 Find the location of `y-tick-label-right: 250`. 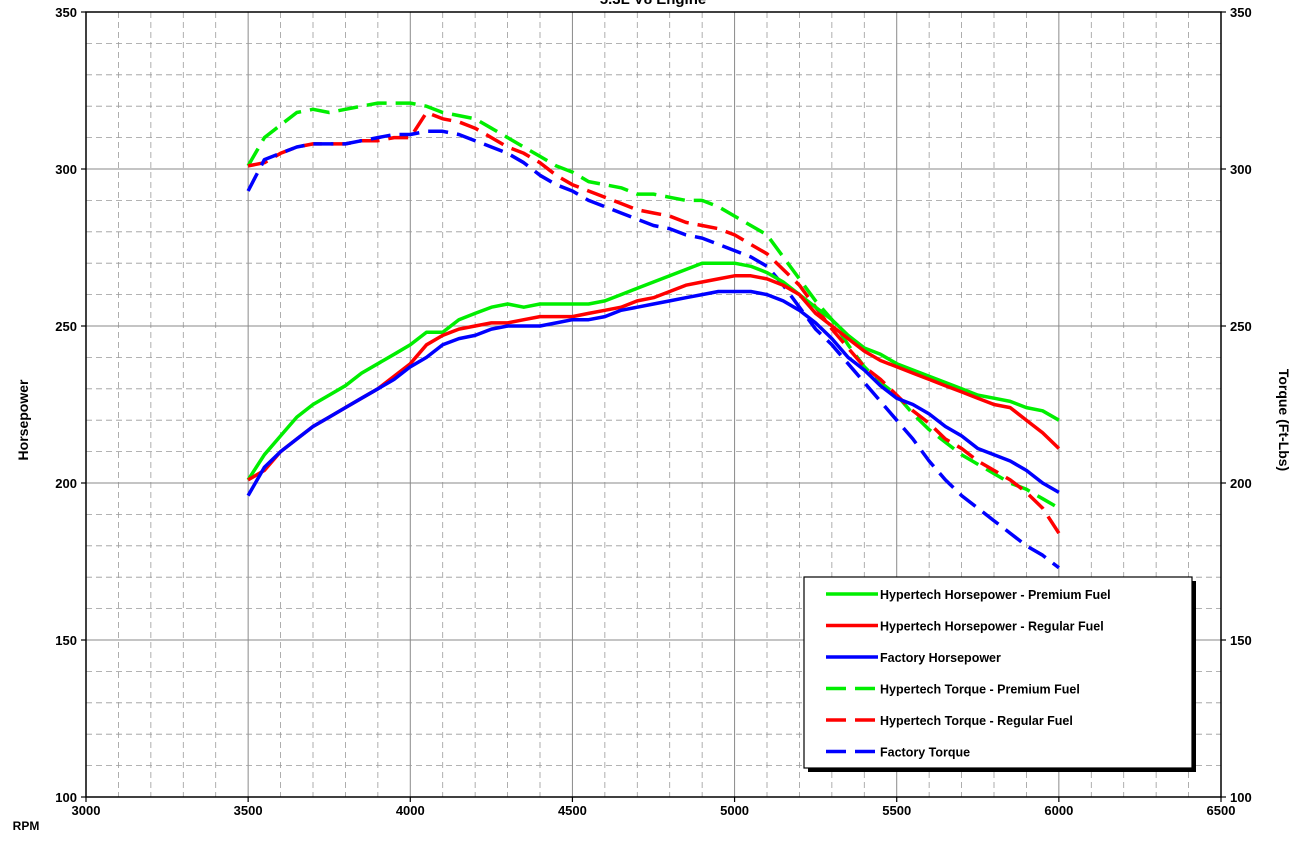

y-tick-label-right: 250 is located at coordinates (1241, 326).